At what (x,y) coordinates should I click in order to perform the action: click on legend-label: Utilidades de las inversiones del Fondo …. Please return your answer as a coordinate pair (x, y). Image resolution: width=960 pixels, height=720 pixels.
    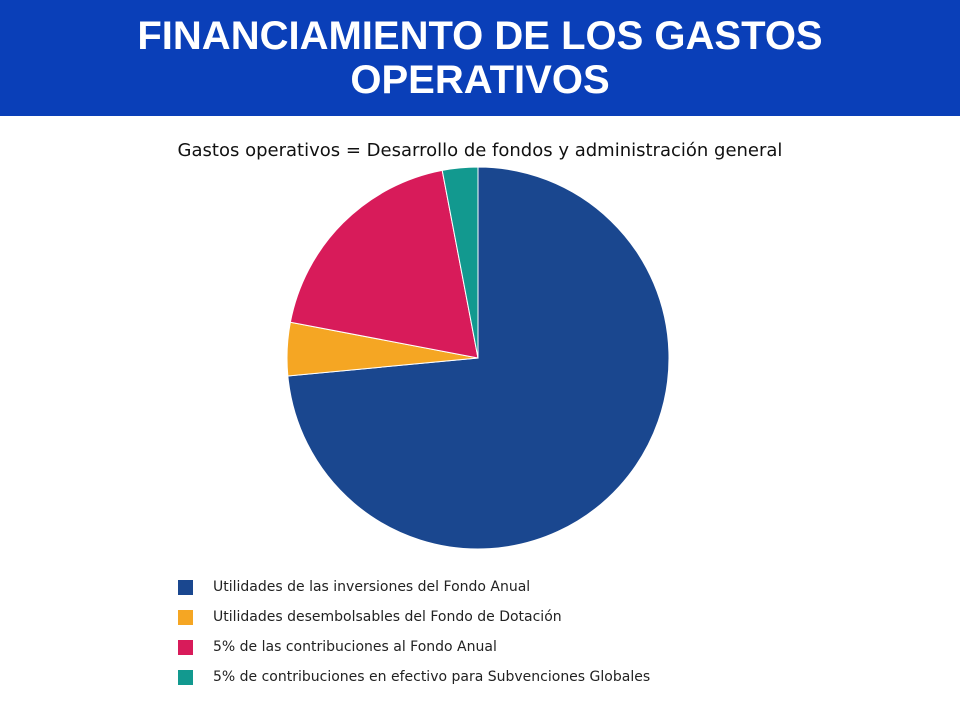
    Looking at the image, I should click on (372, 587).